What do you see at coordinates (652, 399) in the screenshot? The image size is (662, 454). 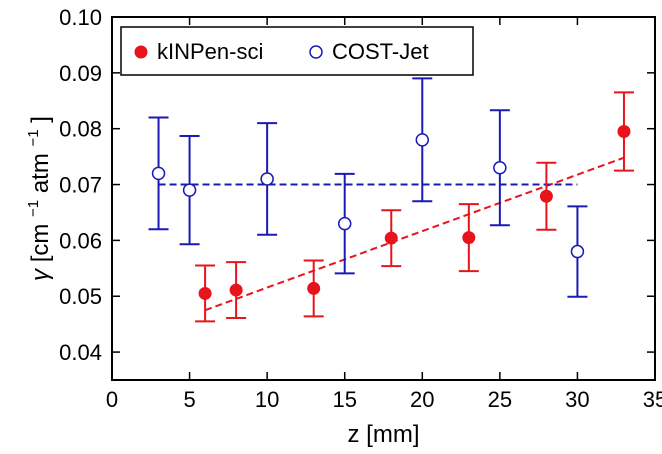 I see `x-tick-label: 35` at bounding box center [652, 399].